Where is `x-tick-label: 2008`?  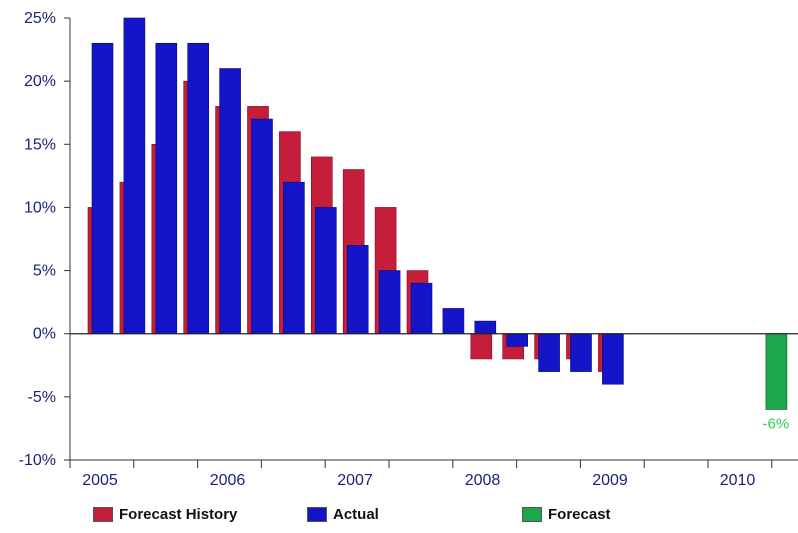
x-tick-label: 2008 is located at coordinates (483, 480).